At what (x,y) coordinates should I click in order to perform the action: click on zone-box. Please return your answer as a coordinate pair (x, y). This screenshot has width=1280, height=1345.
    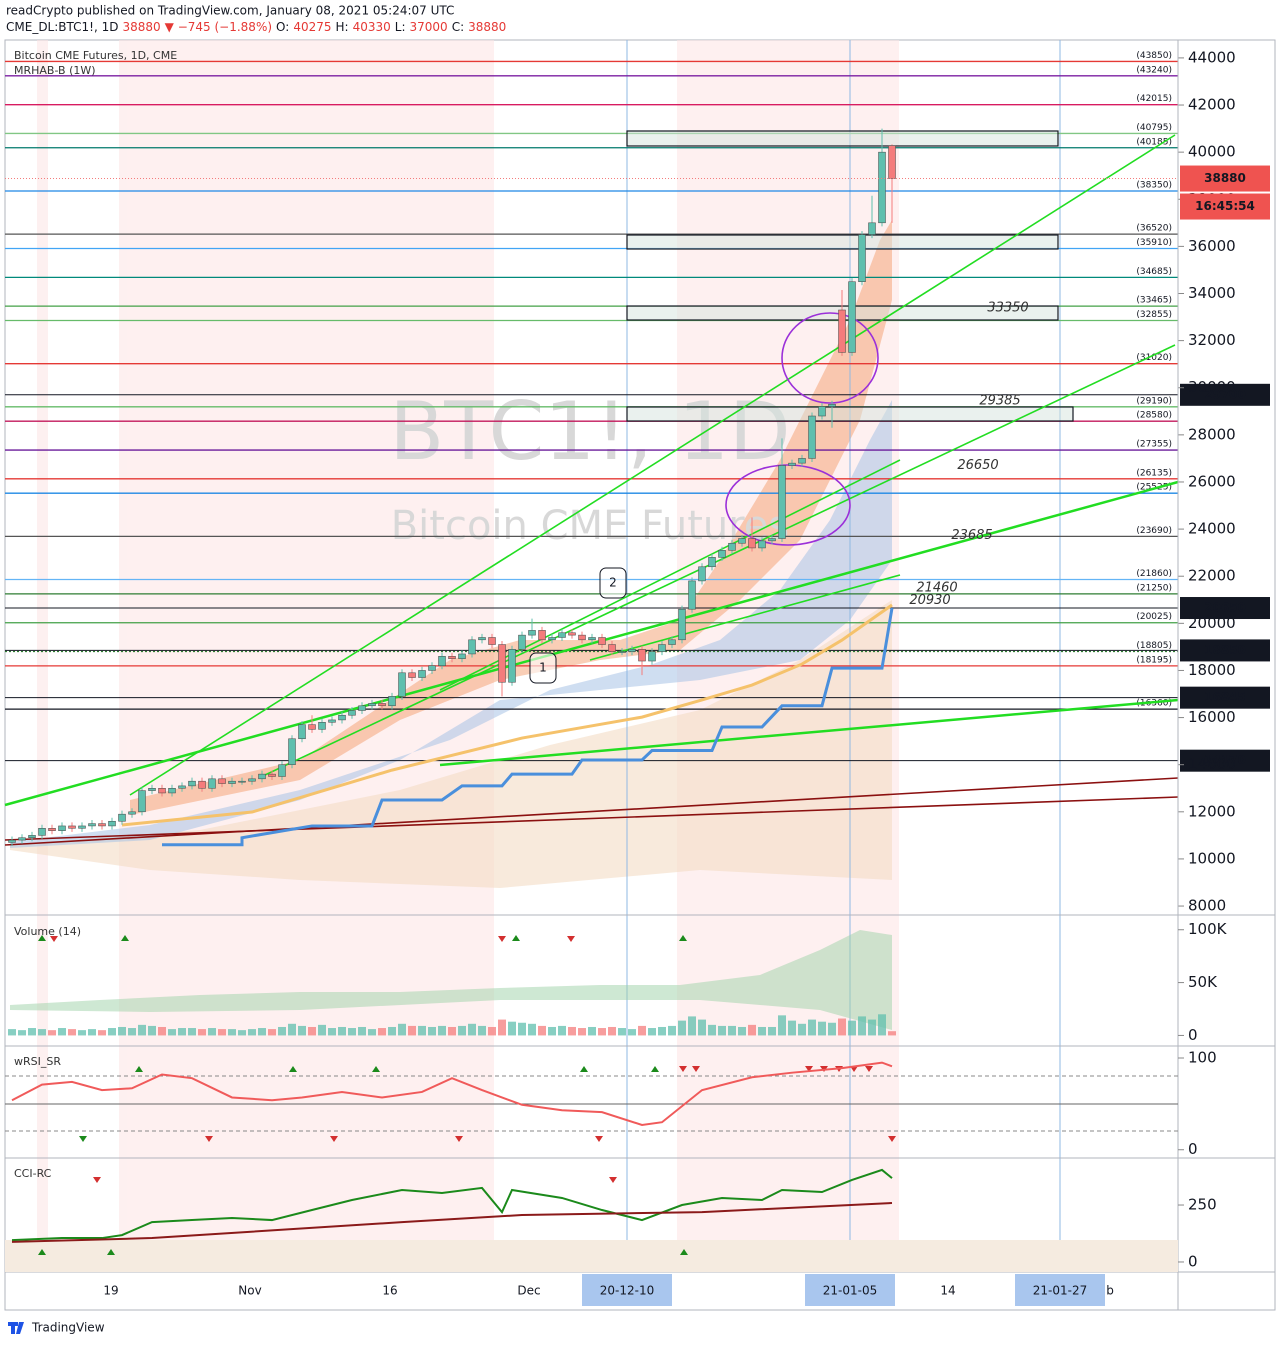
    Looking at the image, I should click on (842, 242).